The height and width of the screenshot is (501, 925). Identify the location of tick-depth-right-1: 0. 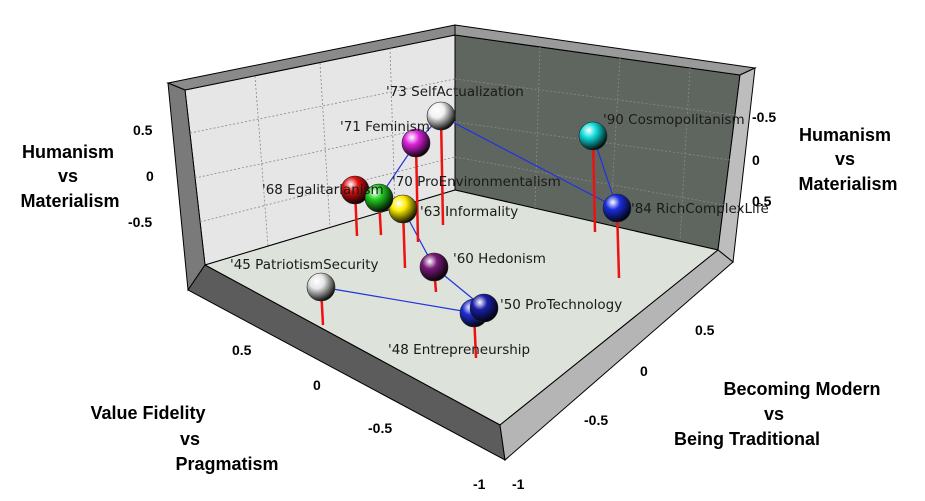
(644, 371).